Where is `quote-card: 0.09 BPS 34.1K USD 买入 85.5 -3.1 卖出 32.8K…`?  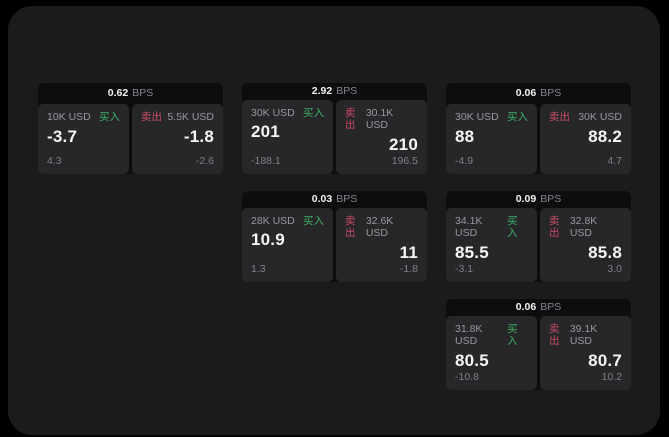 quote-card: 0.09 BPS 34.1K USD 买入 85.5 -3.1 卖出 32.8K… is located at coordinates (538, 236).